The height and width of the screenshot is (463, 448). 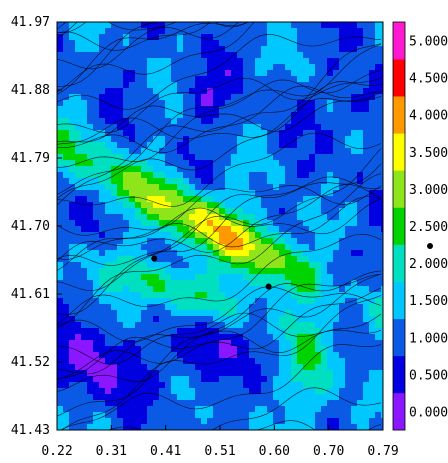 What do you see at coordinates (30, 22) in the screenshot?
I see `y-tick-label: 41.97` at bounding box center [30, 22].